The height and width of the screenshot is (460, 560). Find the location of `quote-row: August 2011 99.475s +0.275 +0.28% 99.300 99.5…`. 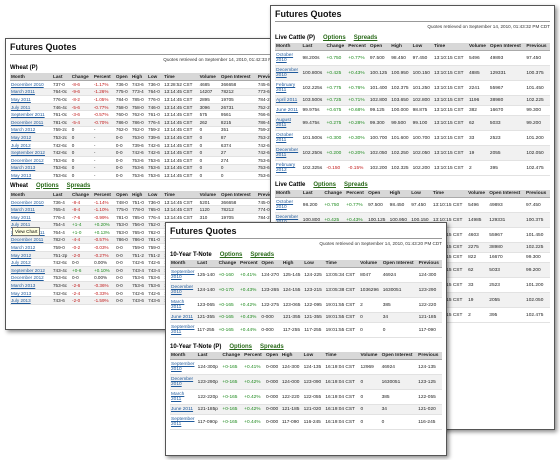

quote-row: August 2011 99.475s +0.275 +0.28% 99.300 99.5… is located at coordinates (412, 123).